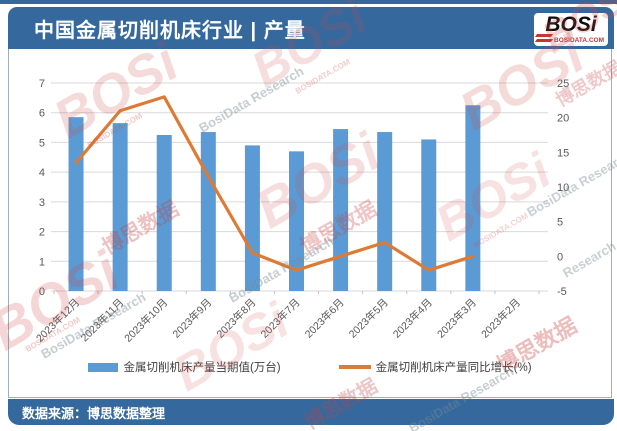 This screenshot has width=617, height=431. I want to click on x-label-2023年10月: 2023年10月, so click(146, 320).